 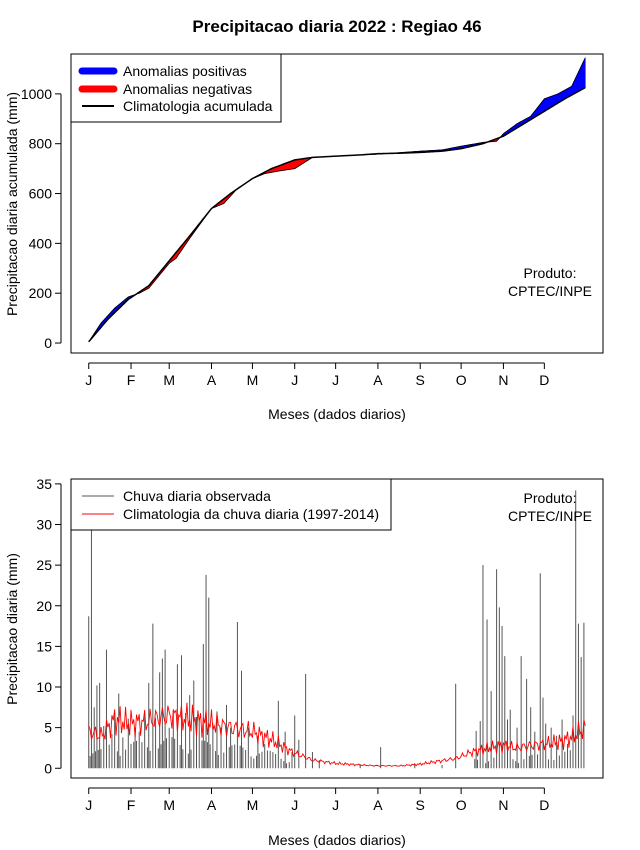 I want to click on y-axis: 0 200 400 600 800 1000, so click(x=41, y=218).